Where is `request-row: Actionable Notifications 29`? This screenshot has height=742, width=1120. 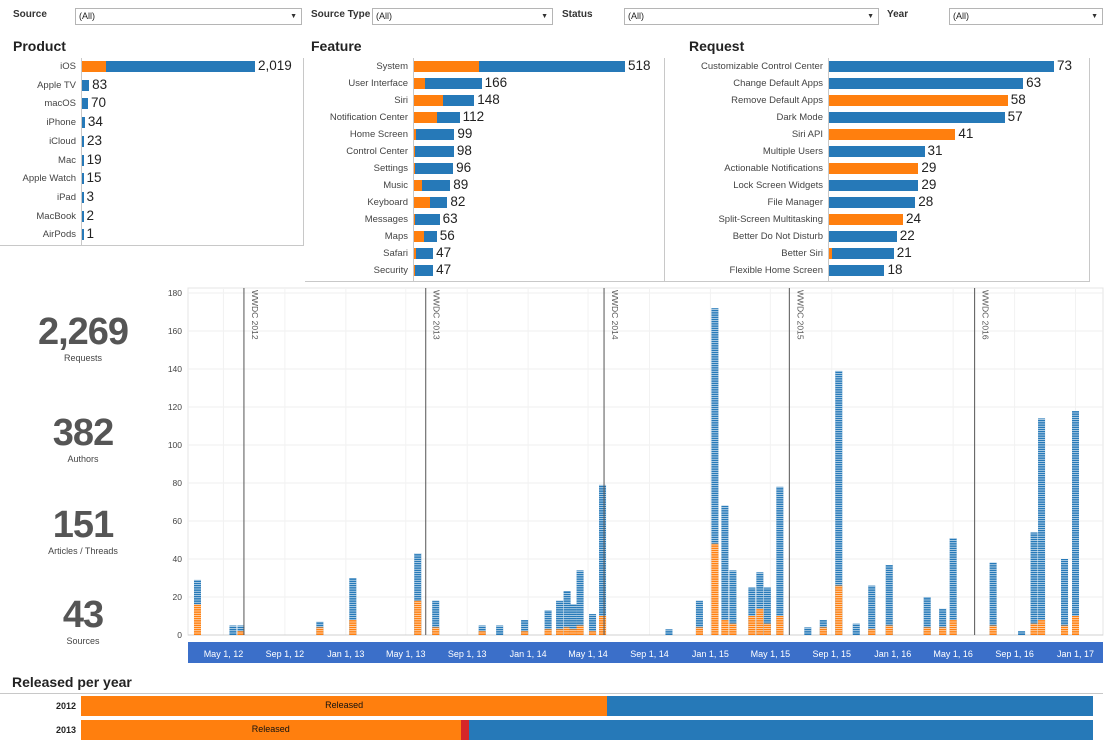 request-row: Actionable Notifications 29 is located at coordinates (877, 168).